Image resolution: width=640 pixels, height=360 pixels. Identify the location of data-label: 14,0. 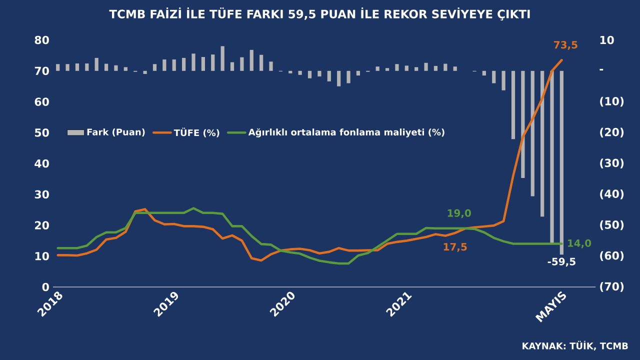
(580, 243).